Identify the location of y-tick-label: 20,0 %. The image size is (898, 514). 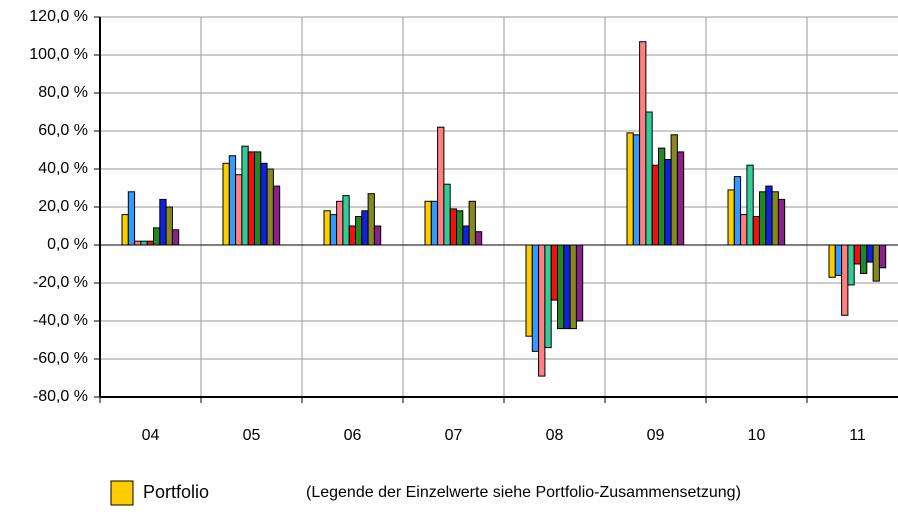
(63, 206).